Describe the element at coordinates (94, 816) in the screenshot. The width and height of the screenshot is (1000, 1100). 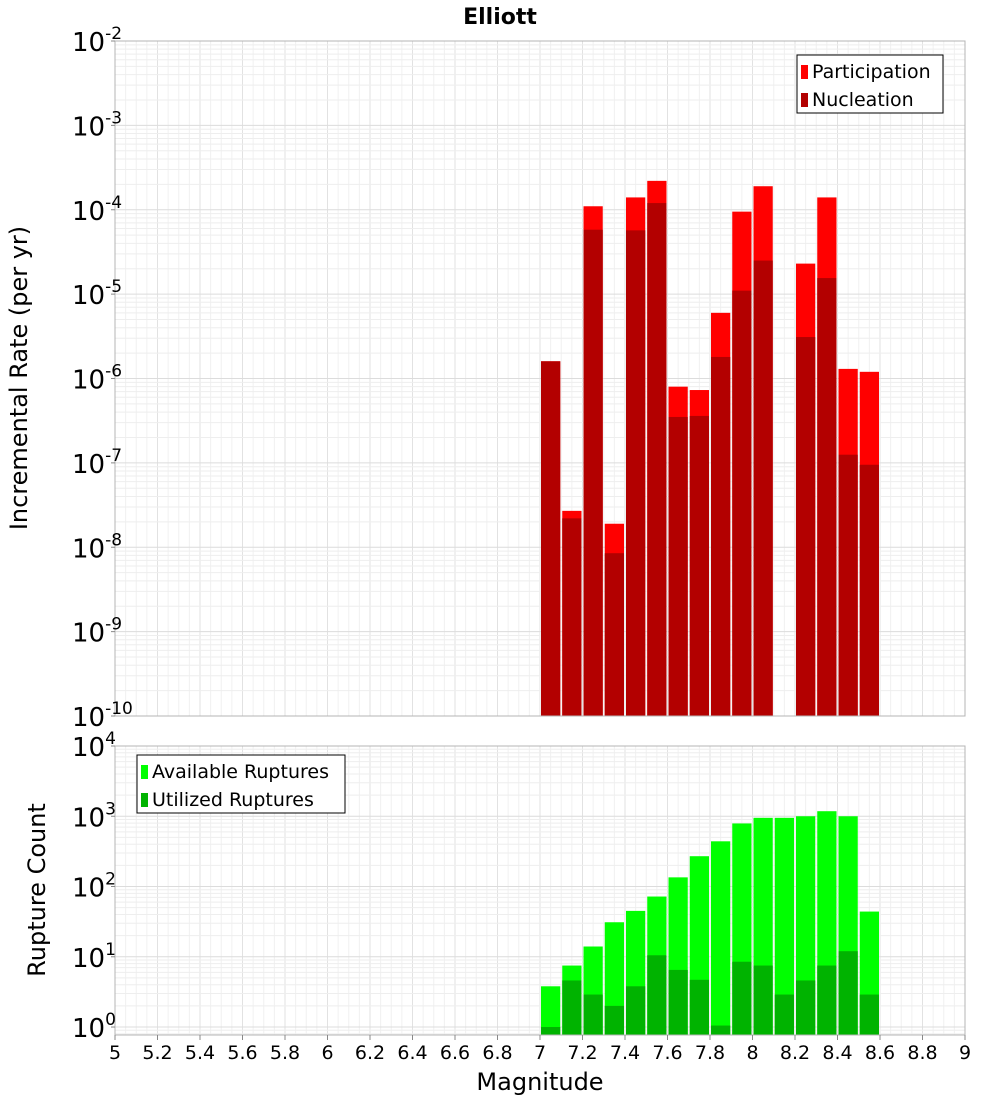
I see `y-tick-label: 10³` at that location.